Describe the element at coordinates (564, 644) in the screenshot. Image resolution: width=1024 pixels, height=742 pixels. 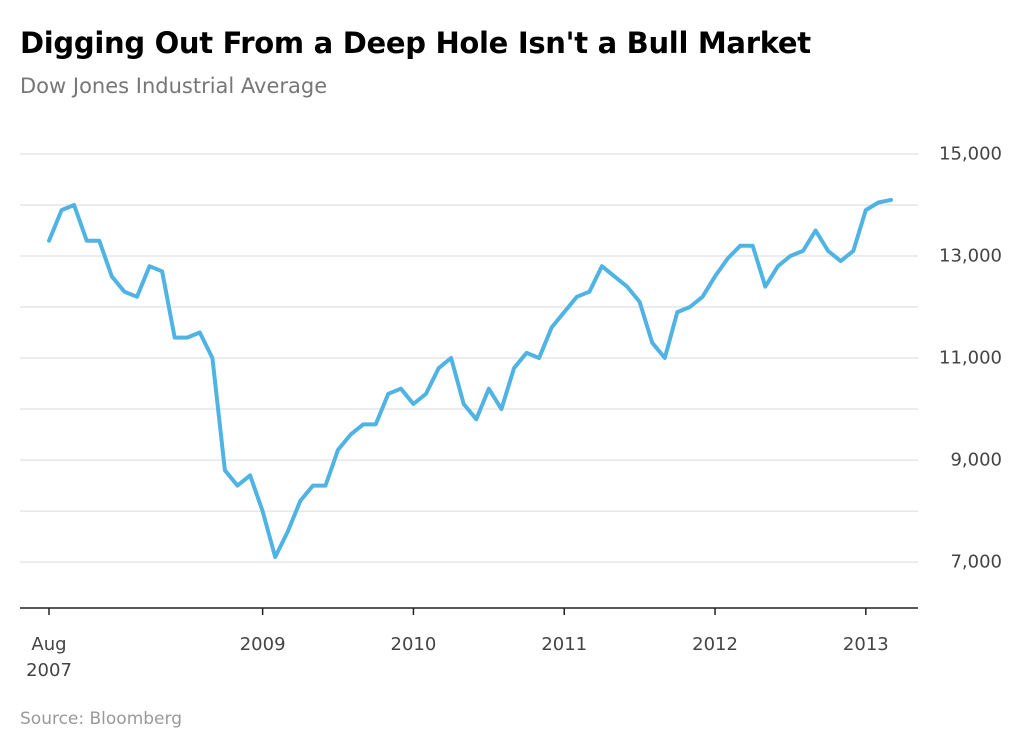
I see `x-tick-label: 2011` at that location.